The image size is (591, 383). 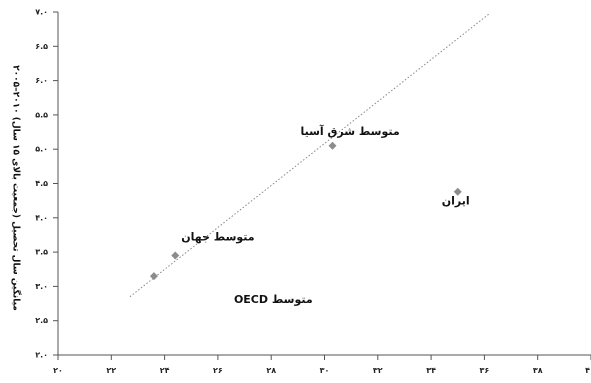 I want to click on x-tick-label: ۳۲, so click(x=378, y=370).